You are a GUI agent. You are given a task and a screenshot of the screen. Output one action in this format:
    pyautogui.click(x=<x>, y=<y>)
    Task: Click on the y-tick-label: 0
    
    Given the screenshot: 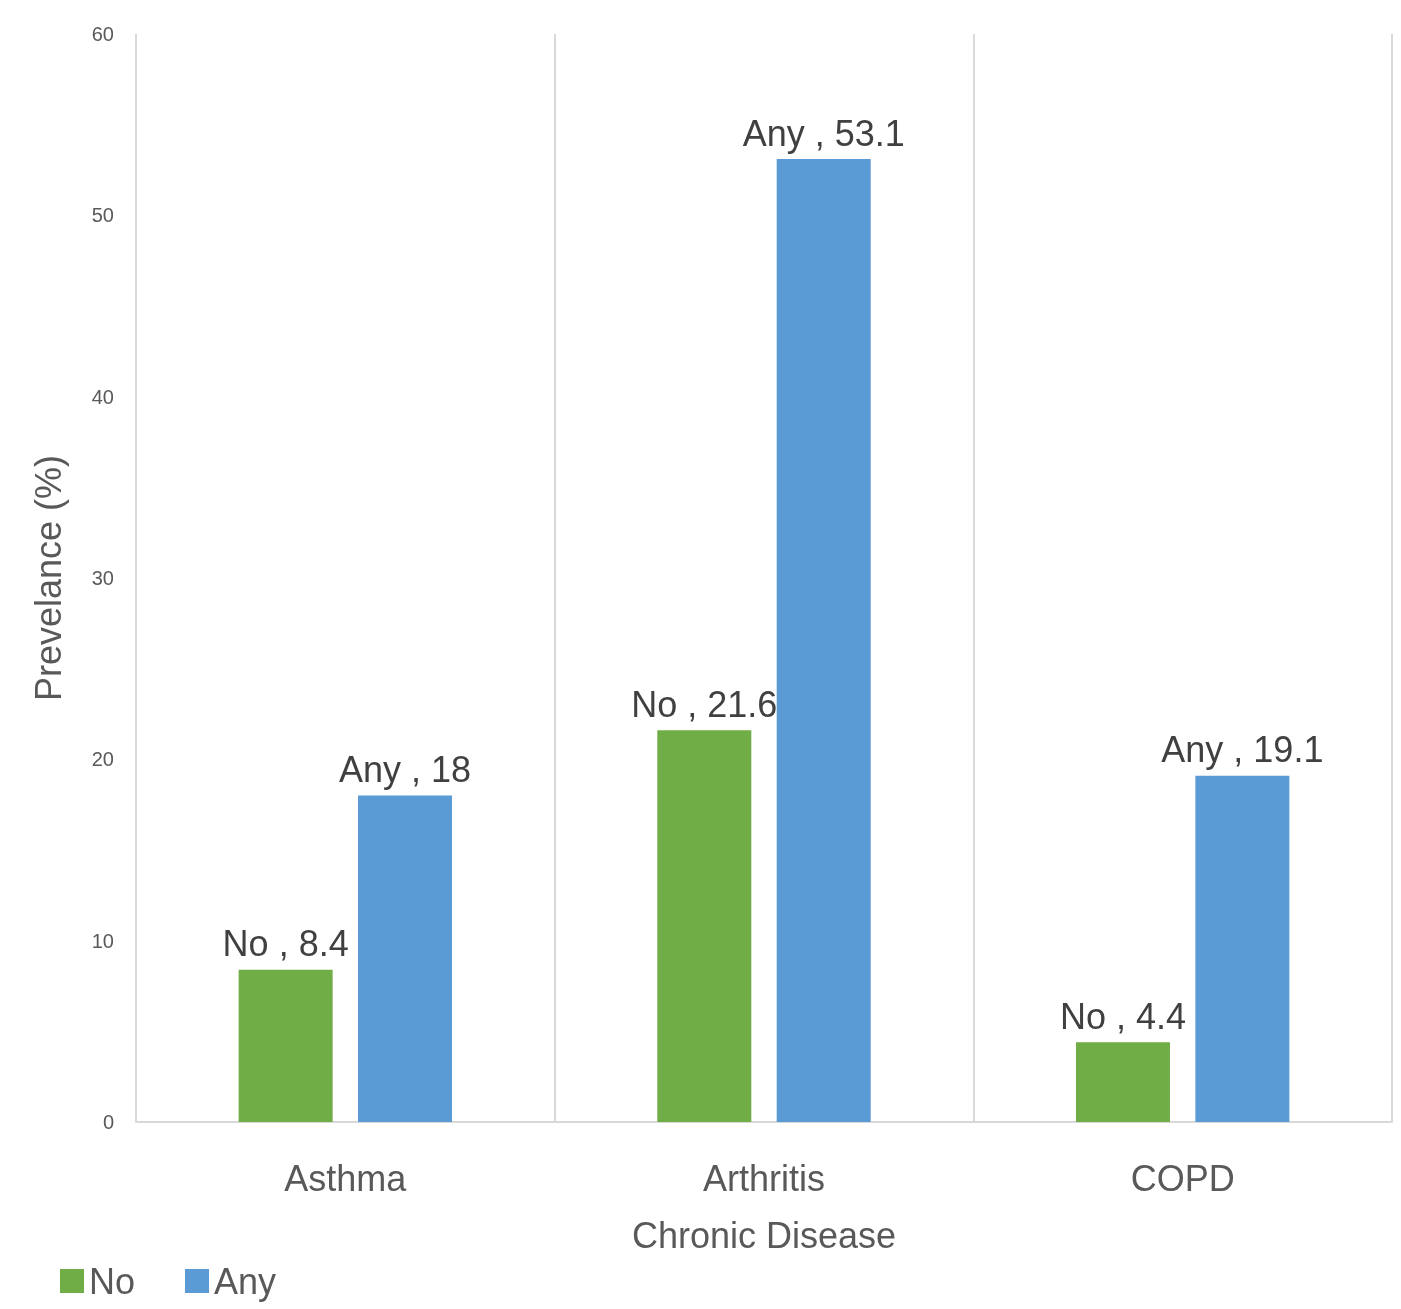 What is the action you would take?
    pyautogui.click(x=108, y=1122)
    